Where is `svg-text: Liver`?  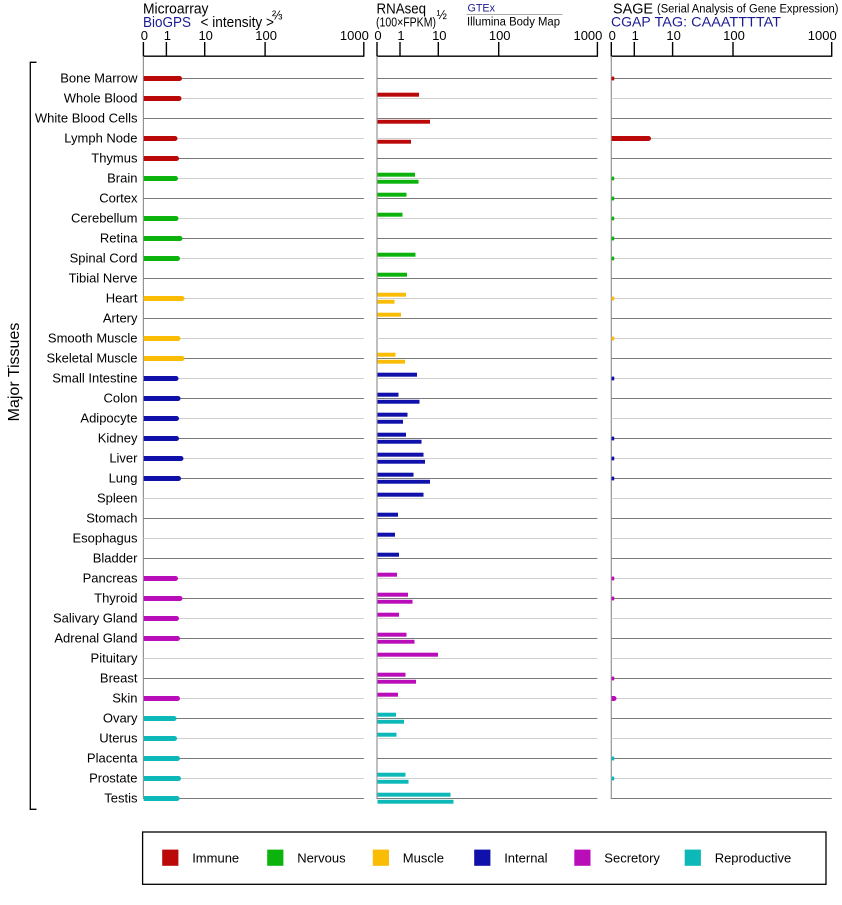
svg-text: Liver is located at coordinates (123, 458).